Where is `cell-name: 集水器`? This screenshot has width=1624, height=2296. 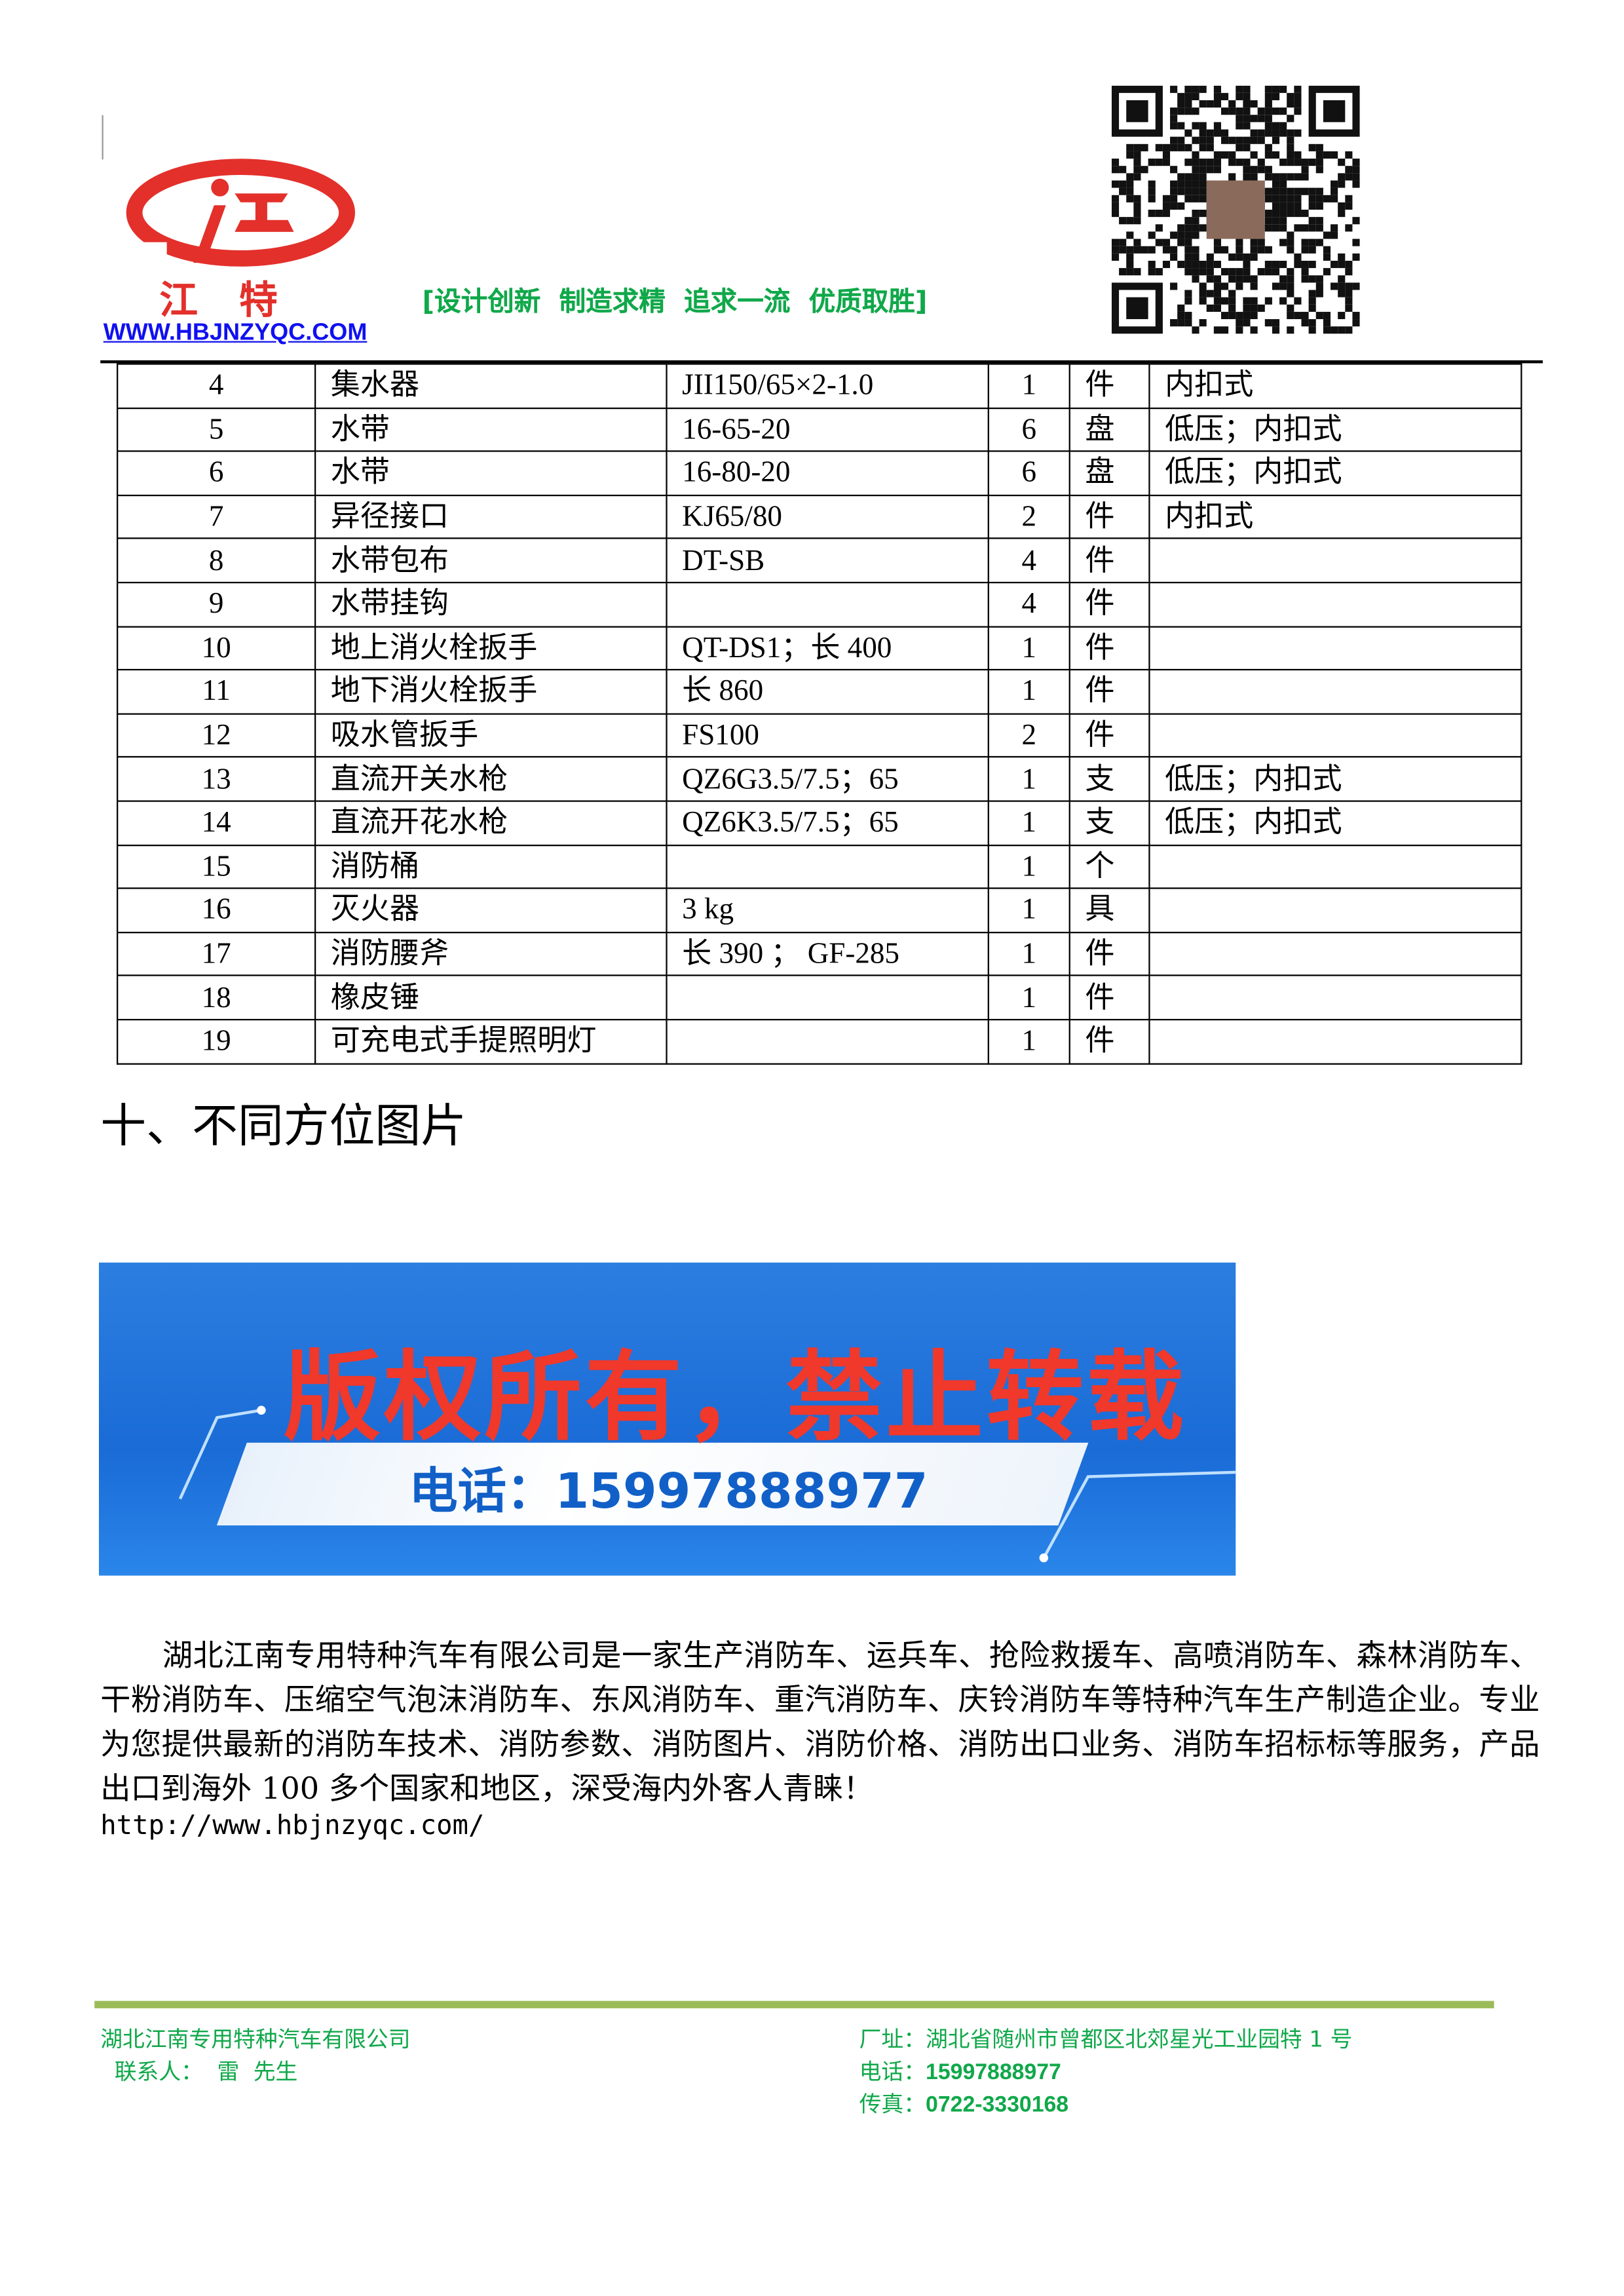 cell-name: 集水器 is located at coordinates (491, 386).